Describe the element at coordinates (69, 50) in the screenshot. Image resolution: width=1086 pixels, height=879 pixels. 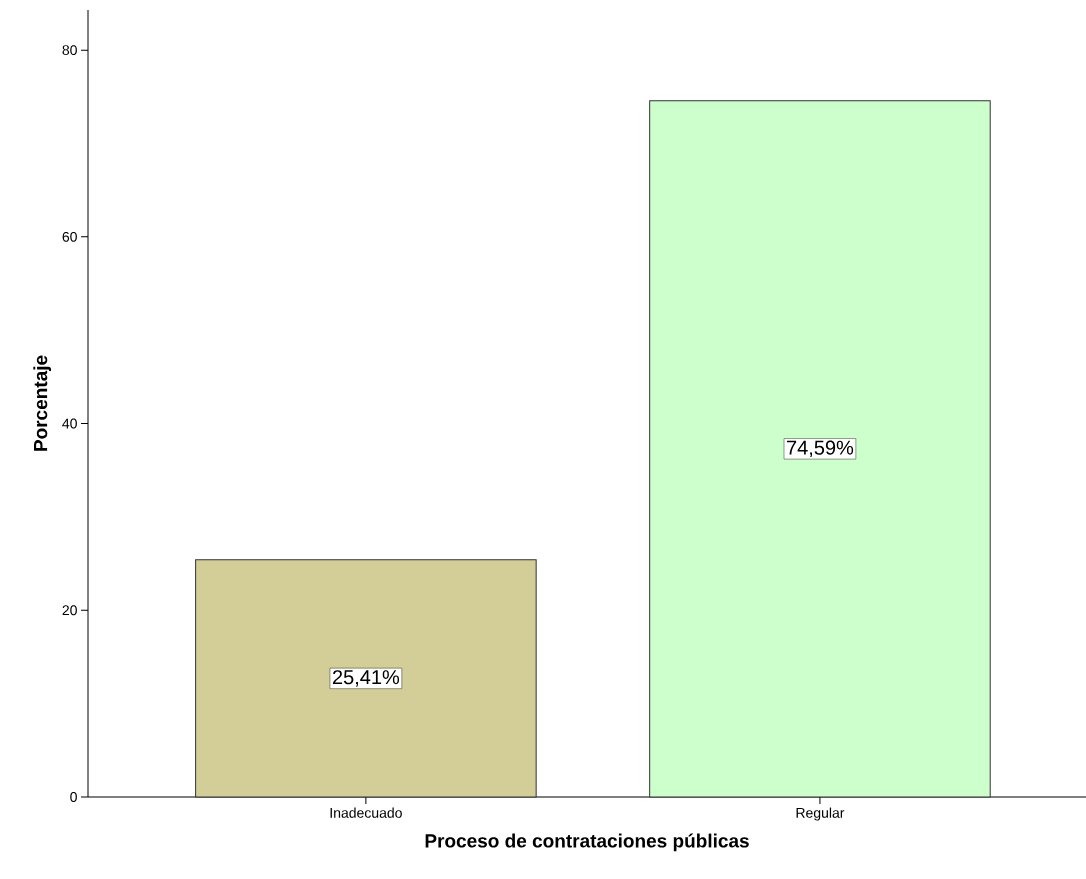
I see `y-tick-label: 80` at that location.